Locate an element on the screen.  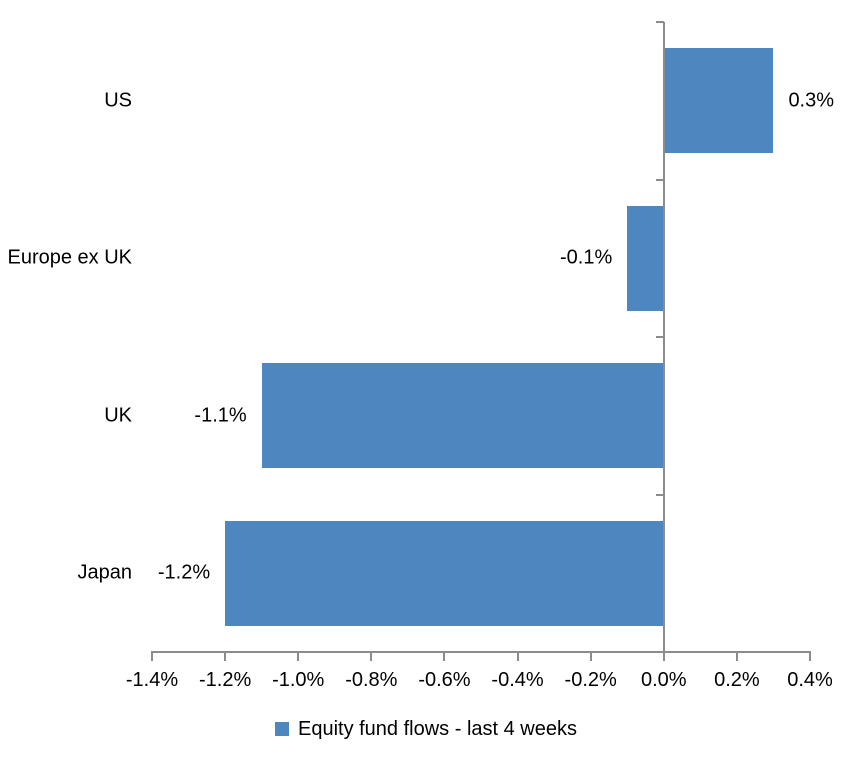
x-tick-label: -1.0% is located at coordinates (298, 680).